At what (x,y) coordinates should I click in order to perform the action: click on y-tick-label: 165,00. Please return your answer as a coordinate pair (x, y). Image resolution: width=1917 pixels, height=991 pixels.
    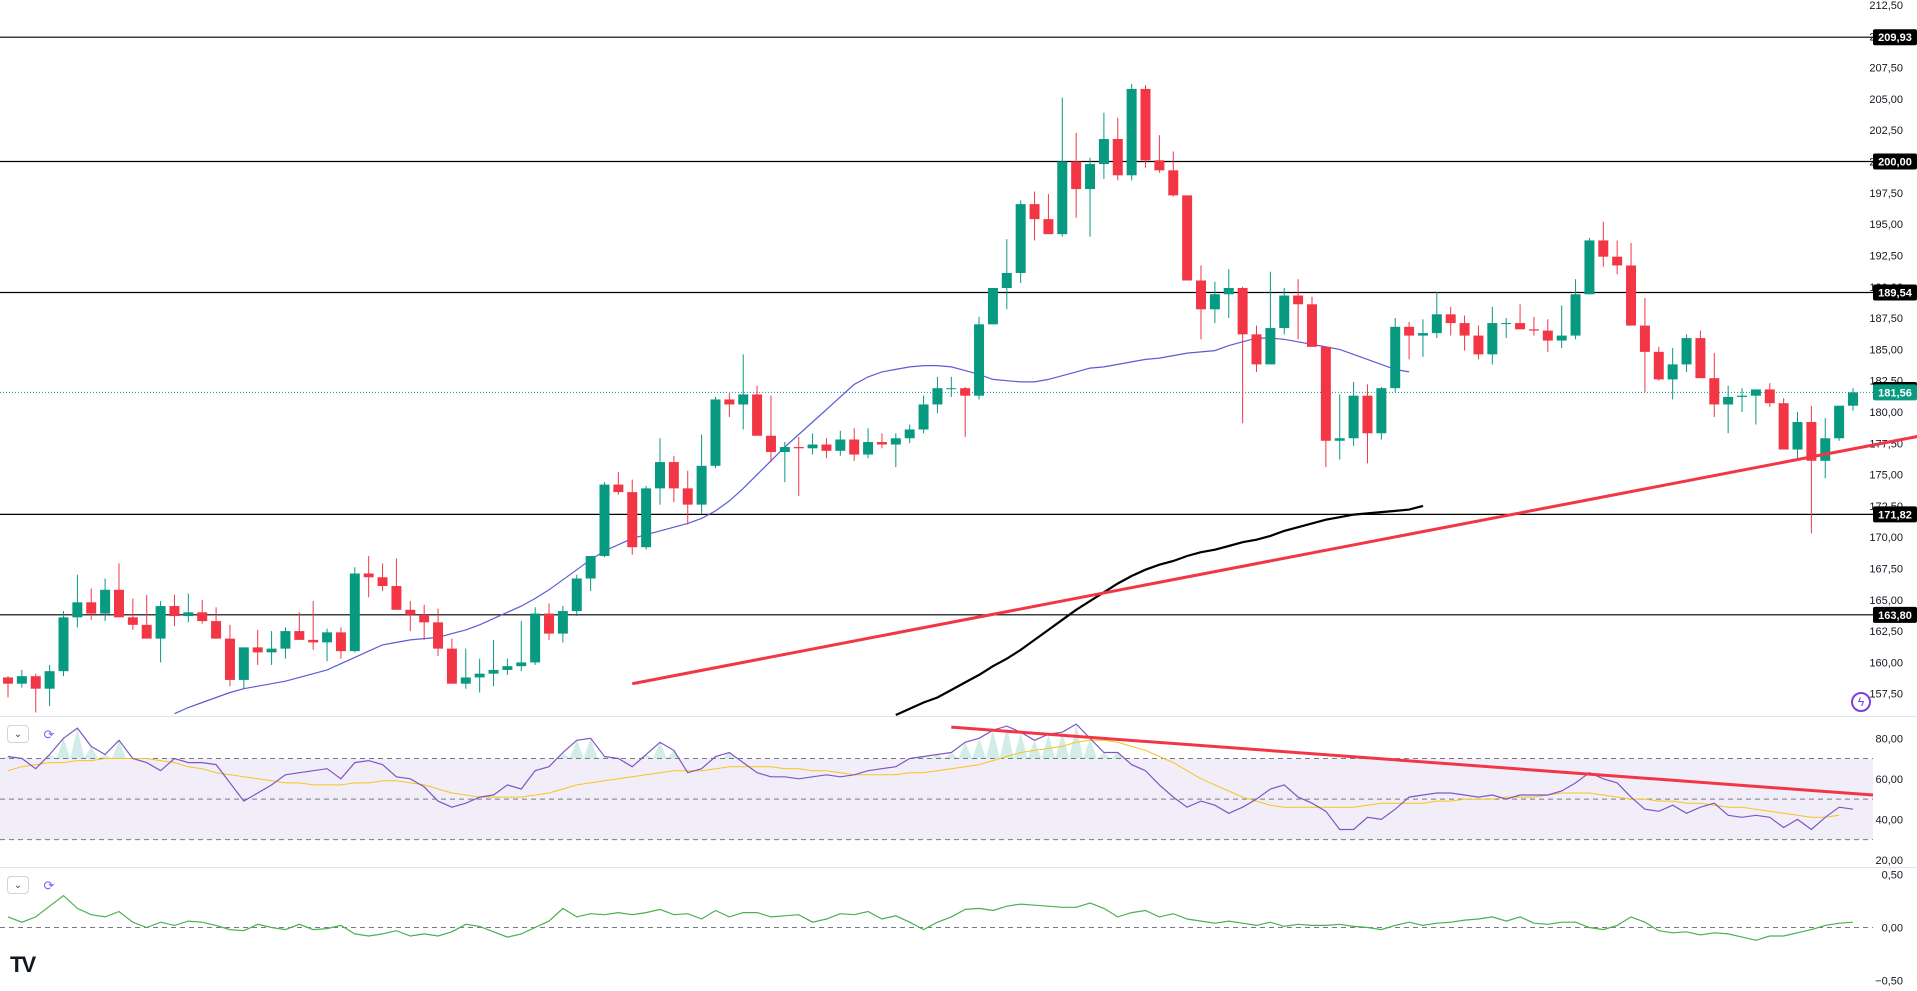
    Looking at the image, I should click on (1886, 601).